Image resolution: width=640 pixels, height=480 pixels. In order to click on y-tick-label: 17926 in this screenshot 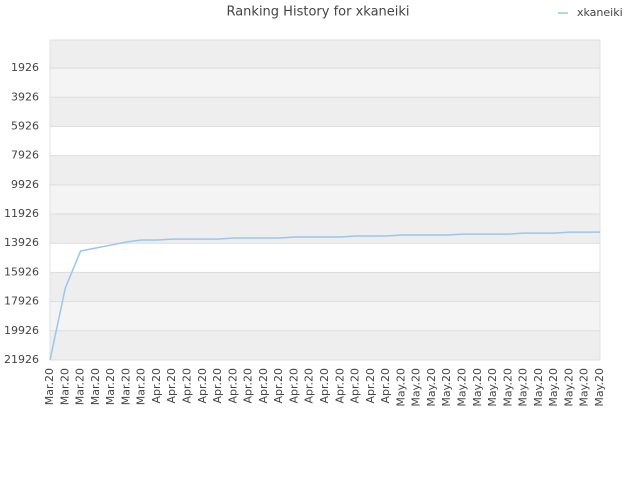, I will do `click(21, 301)`.